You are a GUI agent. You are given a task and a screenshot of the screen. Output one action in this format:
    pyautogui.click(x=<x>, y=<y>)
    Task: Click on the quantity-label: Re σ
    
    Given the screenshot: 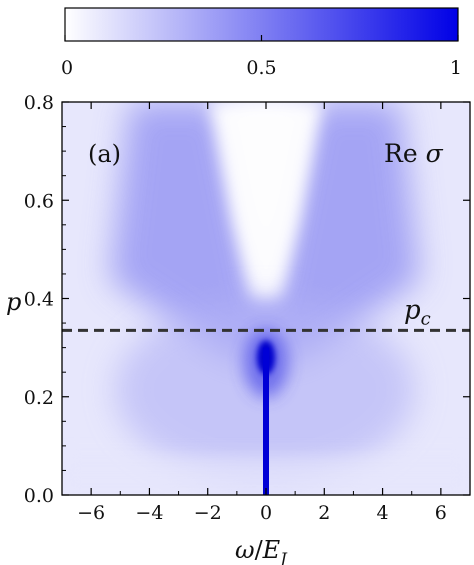 What is the action you would take?
    pyautogui.click(x=414, y=153)
    